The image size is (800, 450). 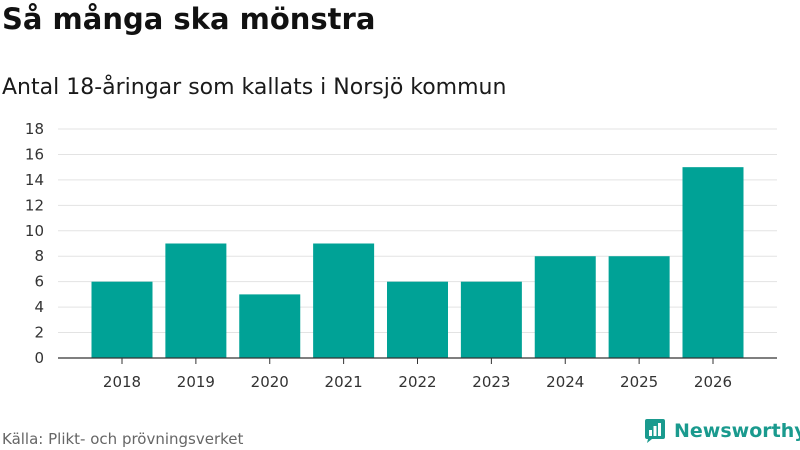 What do you see at coordinates (344, 300) in the screenshot?
I see `bar-2021` at bounding box center [344, 300].